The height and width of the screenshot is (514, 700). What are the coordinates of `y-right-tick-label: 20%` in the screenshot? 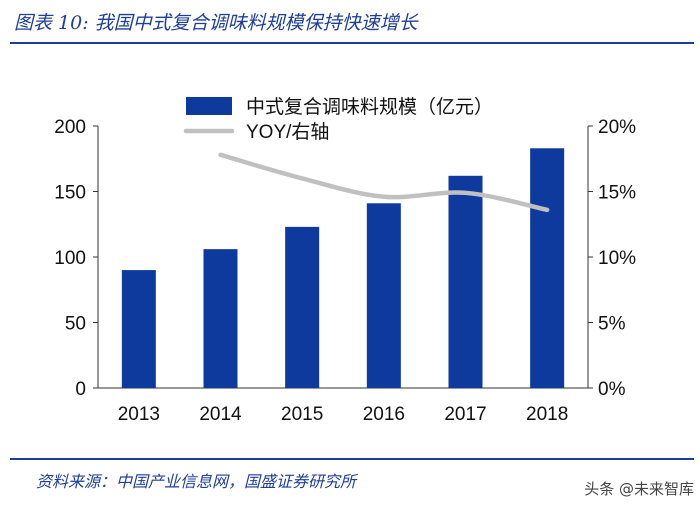 It's located at (617, 127).